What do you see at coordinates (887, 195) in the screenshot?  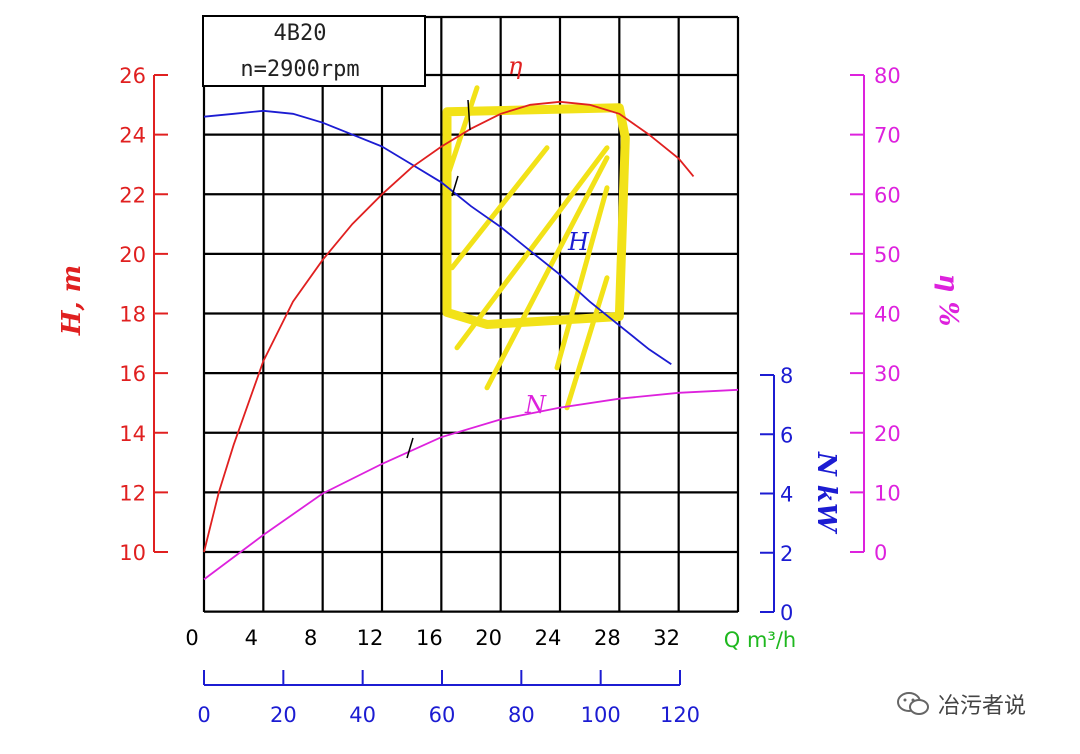 I see `eta-axis-tick-label: 60` at bounding box center [887, 195].